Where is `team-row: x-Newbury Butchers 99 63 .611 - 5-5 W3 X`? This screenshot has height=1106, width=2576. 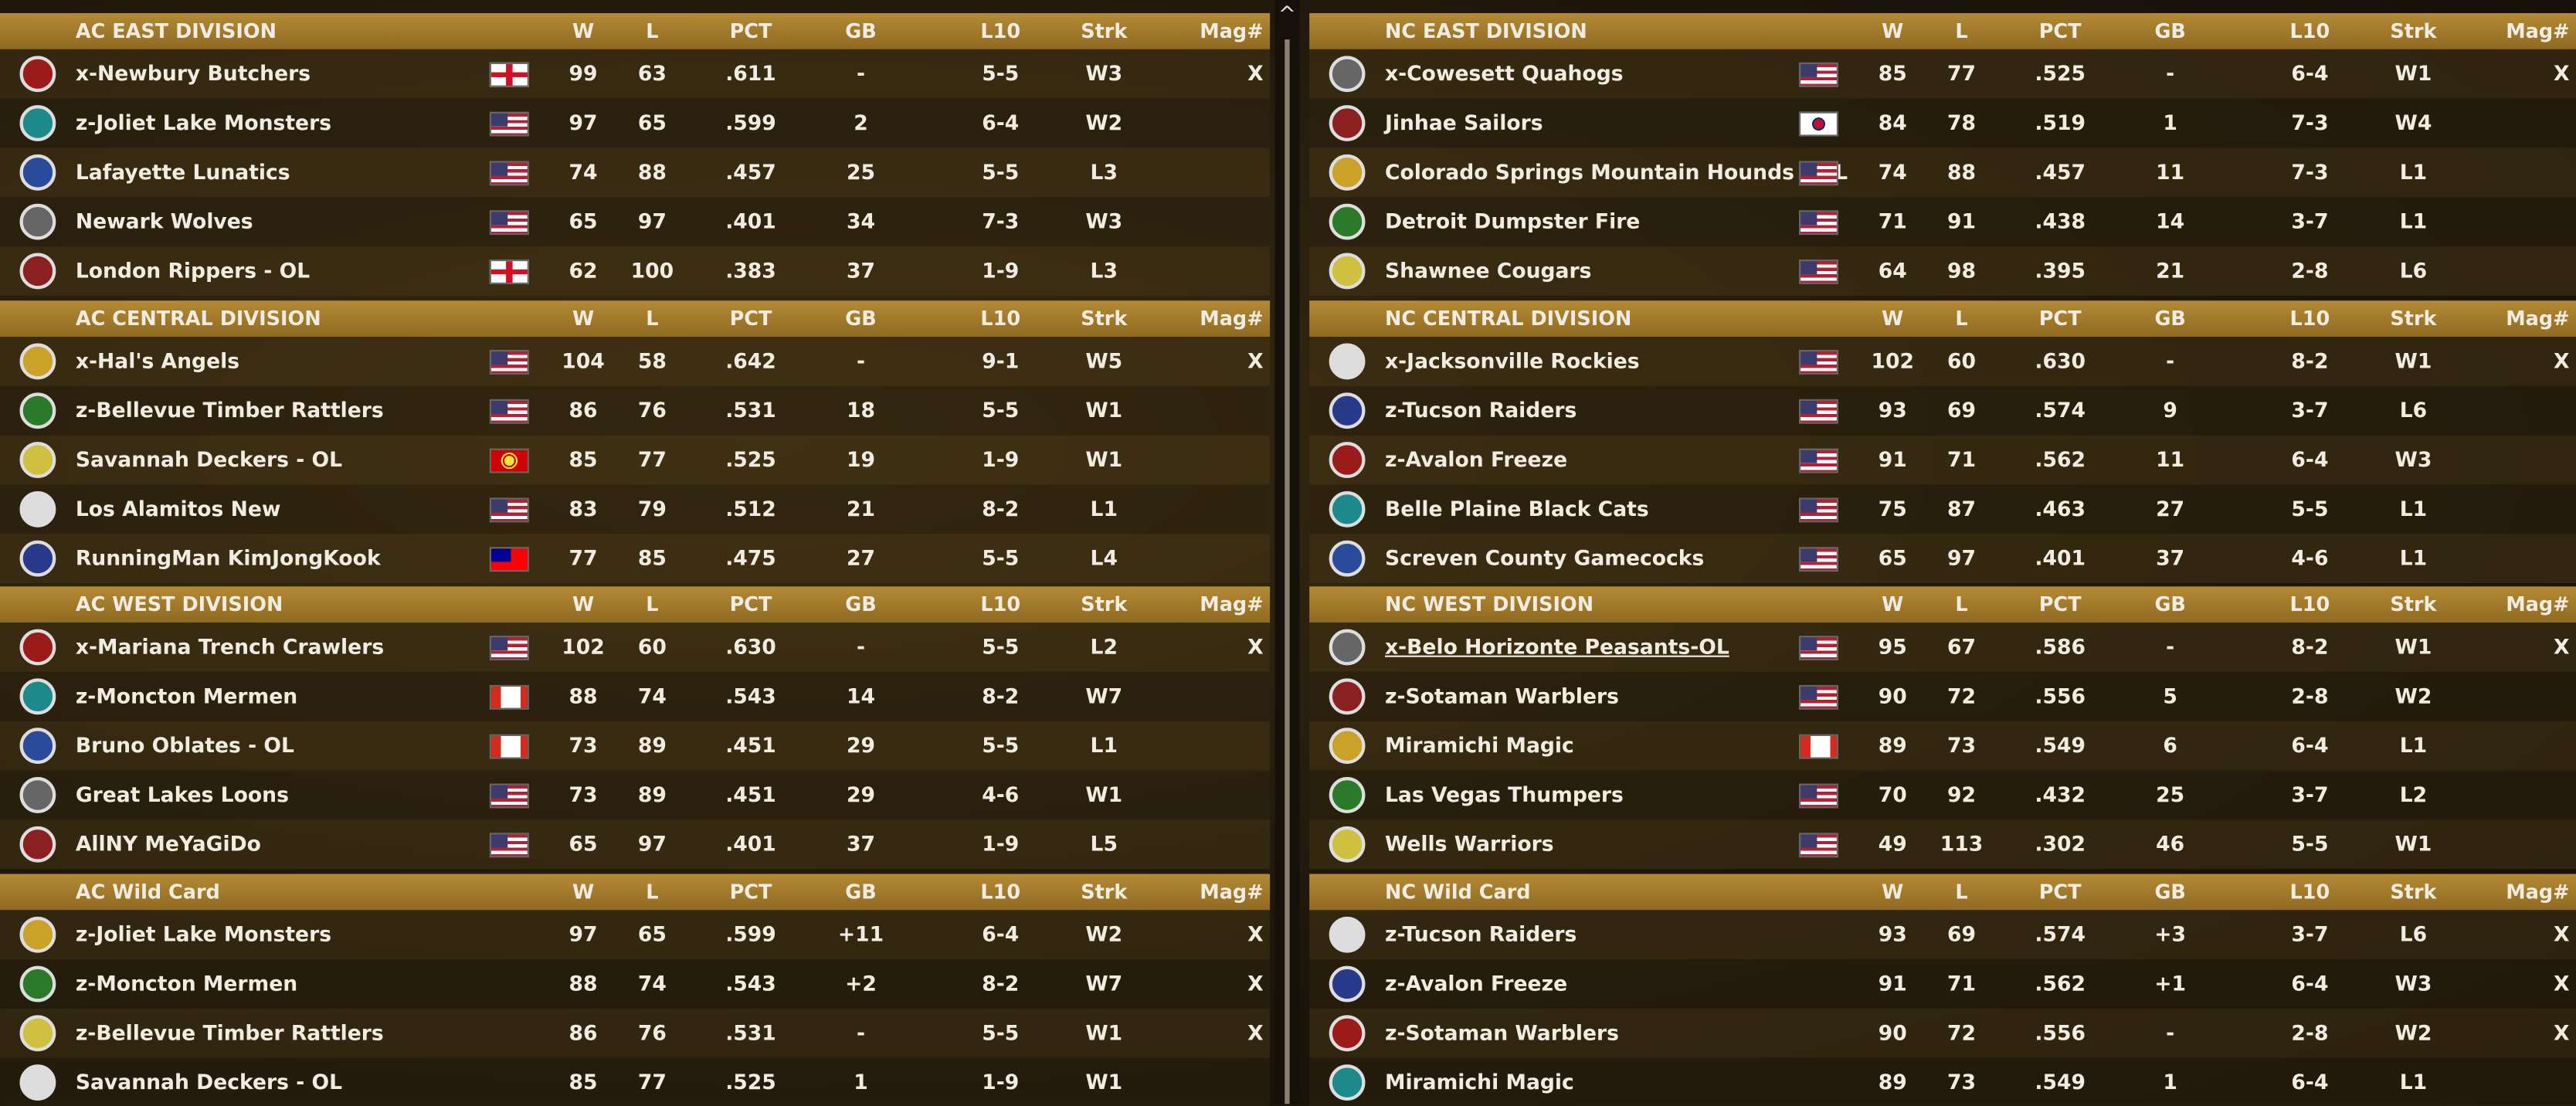
team-row: x-Newbury Butchers 99 63 .611 - 5-5 W3 X is located at coordinates (635, 74).